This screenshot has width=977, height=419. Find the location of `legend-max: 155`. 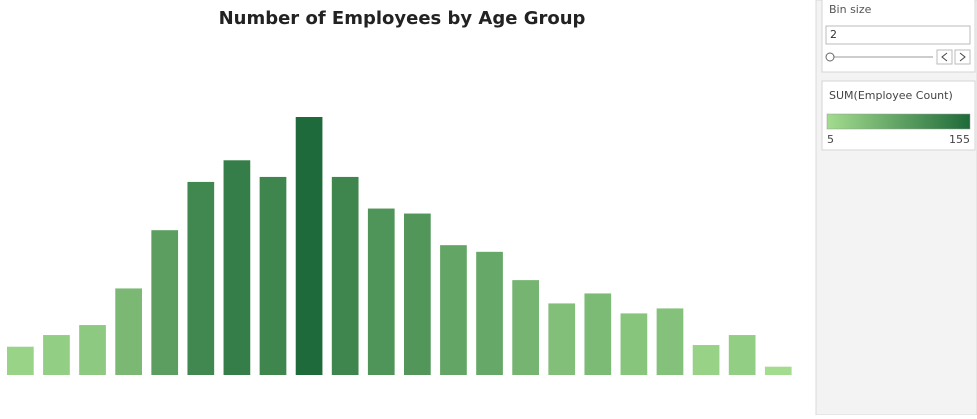

legend-max: 155 is located at coordinates (959, 139).